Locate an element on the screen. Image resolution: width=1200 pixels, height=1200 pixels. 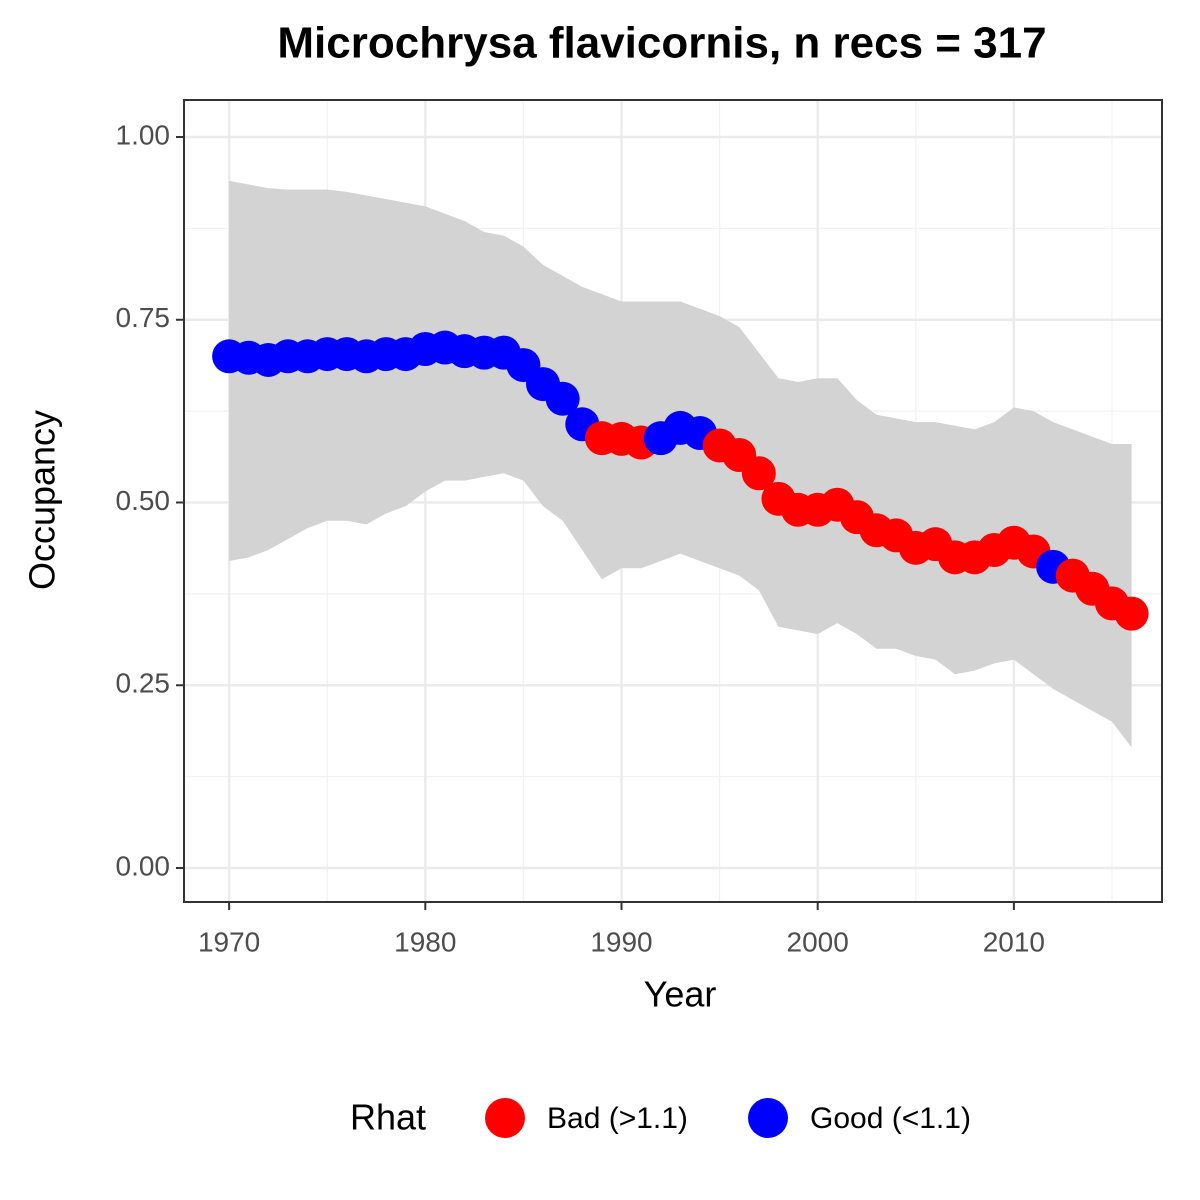
x-tick-label: 2000 is located at coordinates (818, 941).